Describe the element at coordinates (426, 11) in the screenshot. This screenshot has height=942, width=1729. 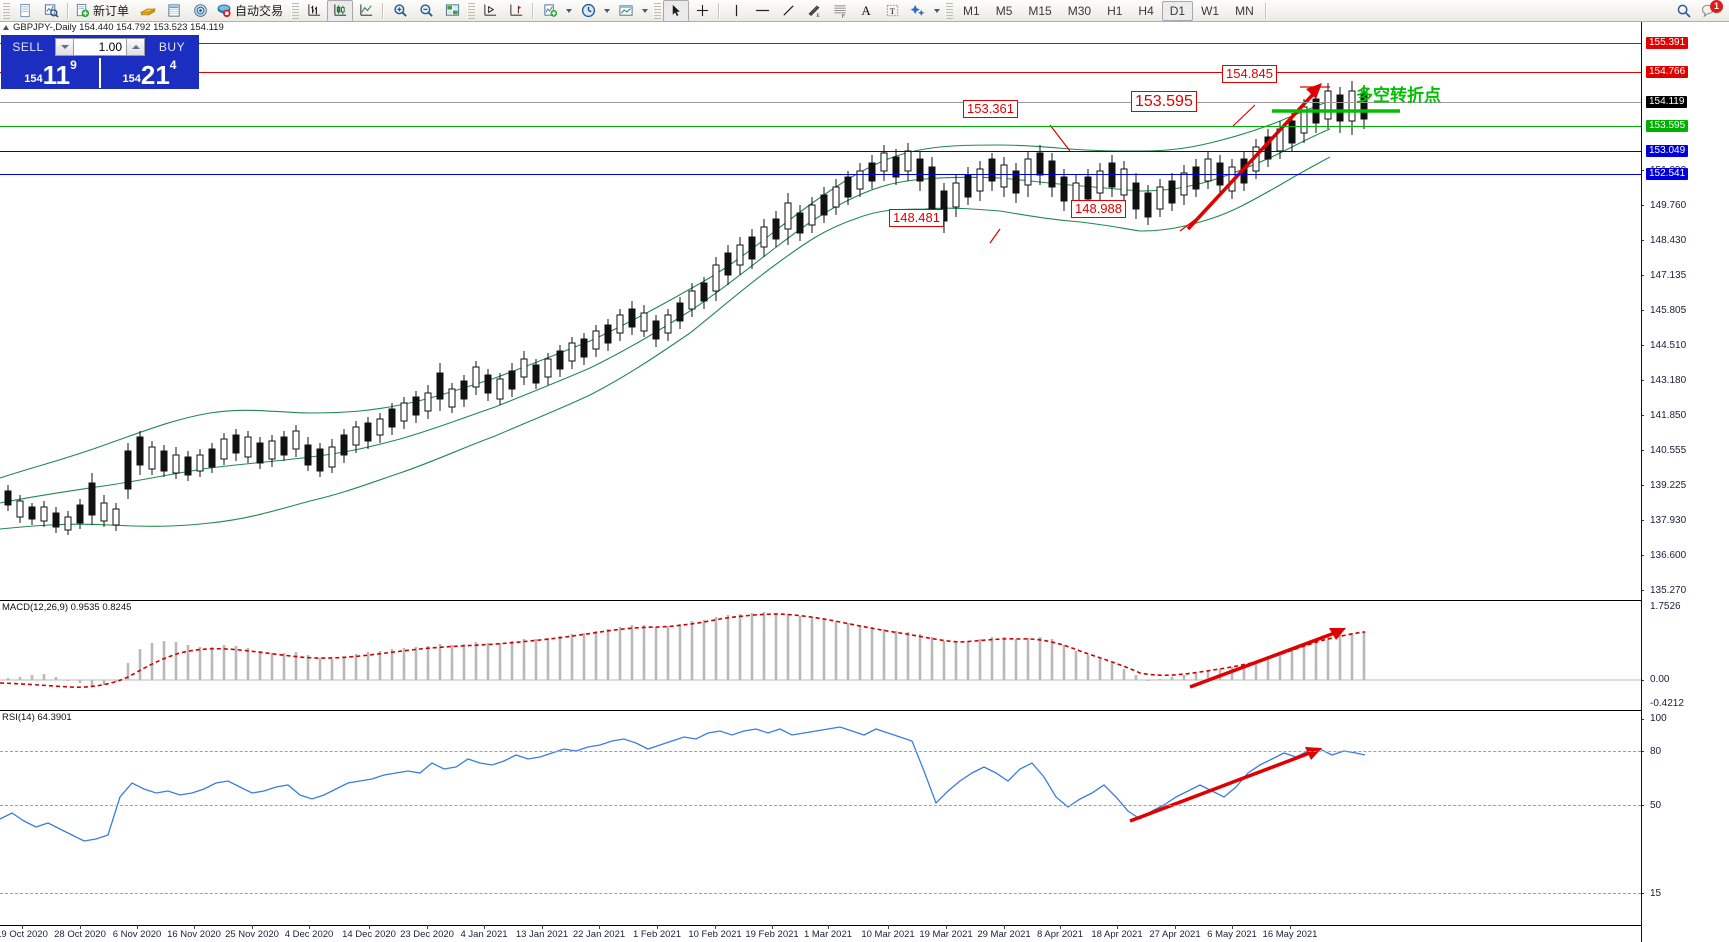
I see `zoom-out-icon` at that location.